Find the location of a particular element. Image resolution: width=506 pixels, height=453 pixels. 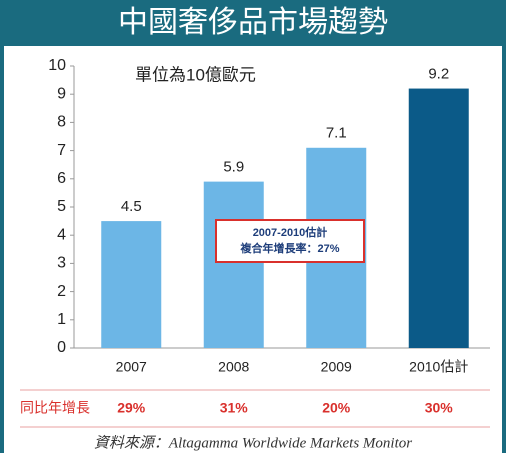

y-tick-label: 0 is located at coordinates (61, 347).